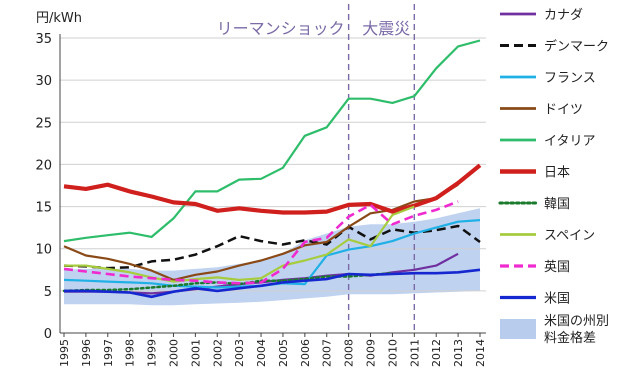 The image size is (639, 372). I want to click on x-tick-label: 1995, so click(64, 353).